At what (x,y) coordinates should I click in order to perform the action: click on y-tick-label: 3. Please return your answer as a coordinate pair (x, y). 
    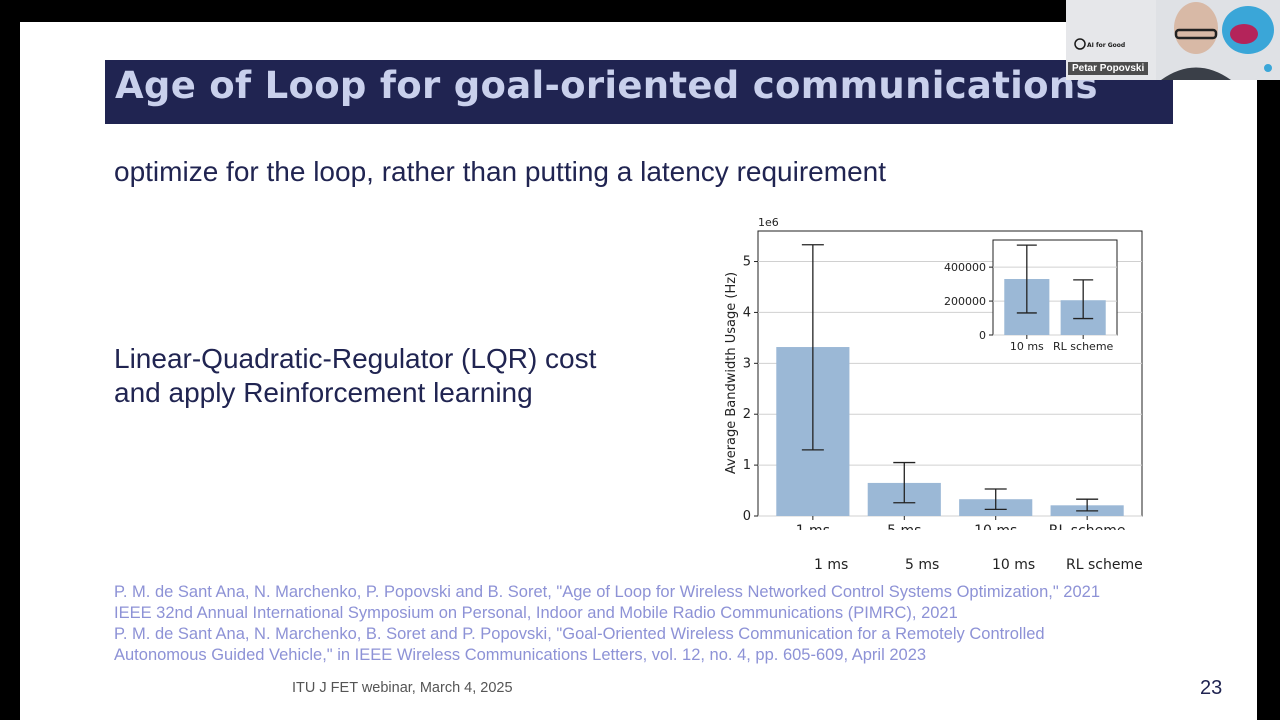
    Looking at the image, I should click on (747, 363).